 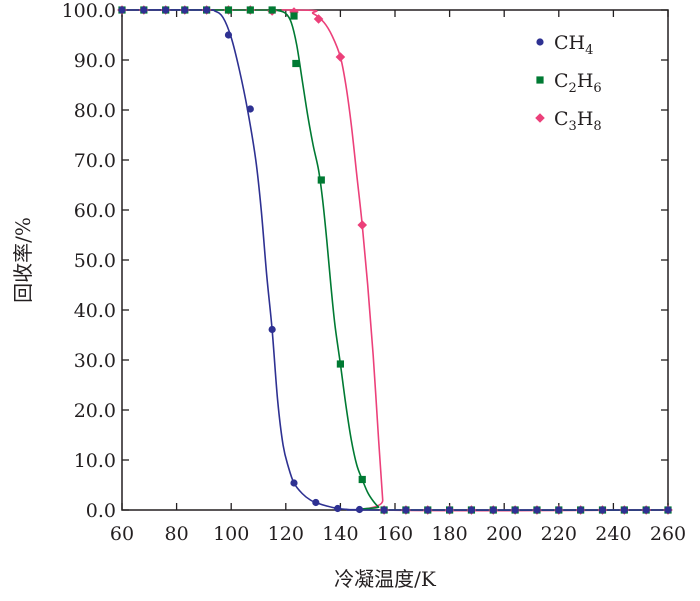 I want to click on y-tick-label: 60.0, so click(x=95, y=211).